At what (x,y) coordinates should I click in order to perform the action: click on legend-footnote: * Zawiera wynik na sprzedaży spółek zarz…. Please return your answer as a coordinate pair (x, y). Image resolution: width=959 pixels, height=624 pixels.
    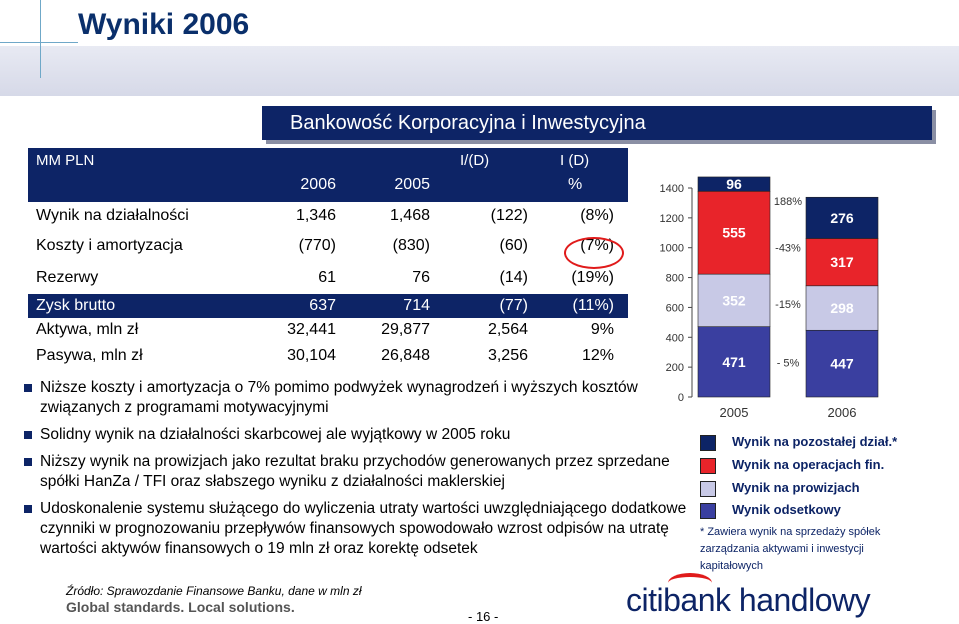
    Looking at the image, I should click on (790, 549).